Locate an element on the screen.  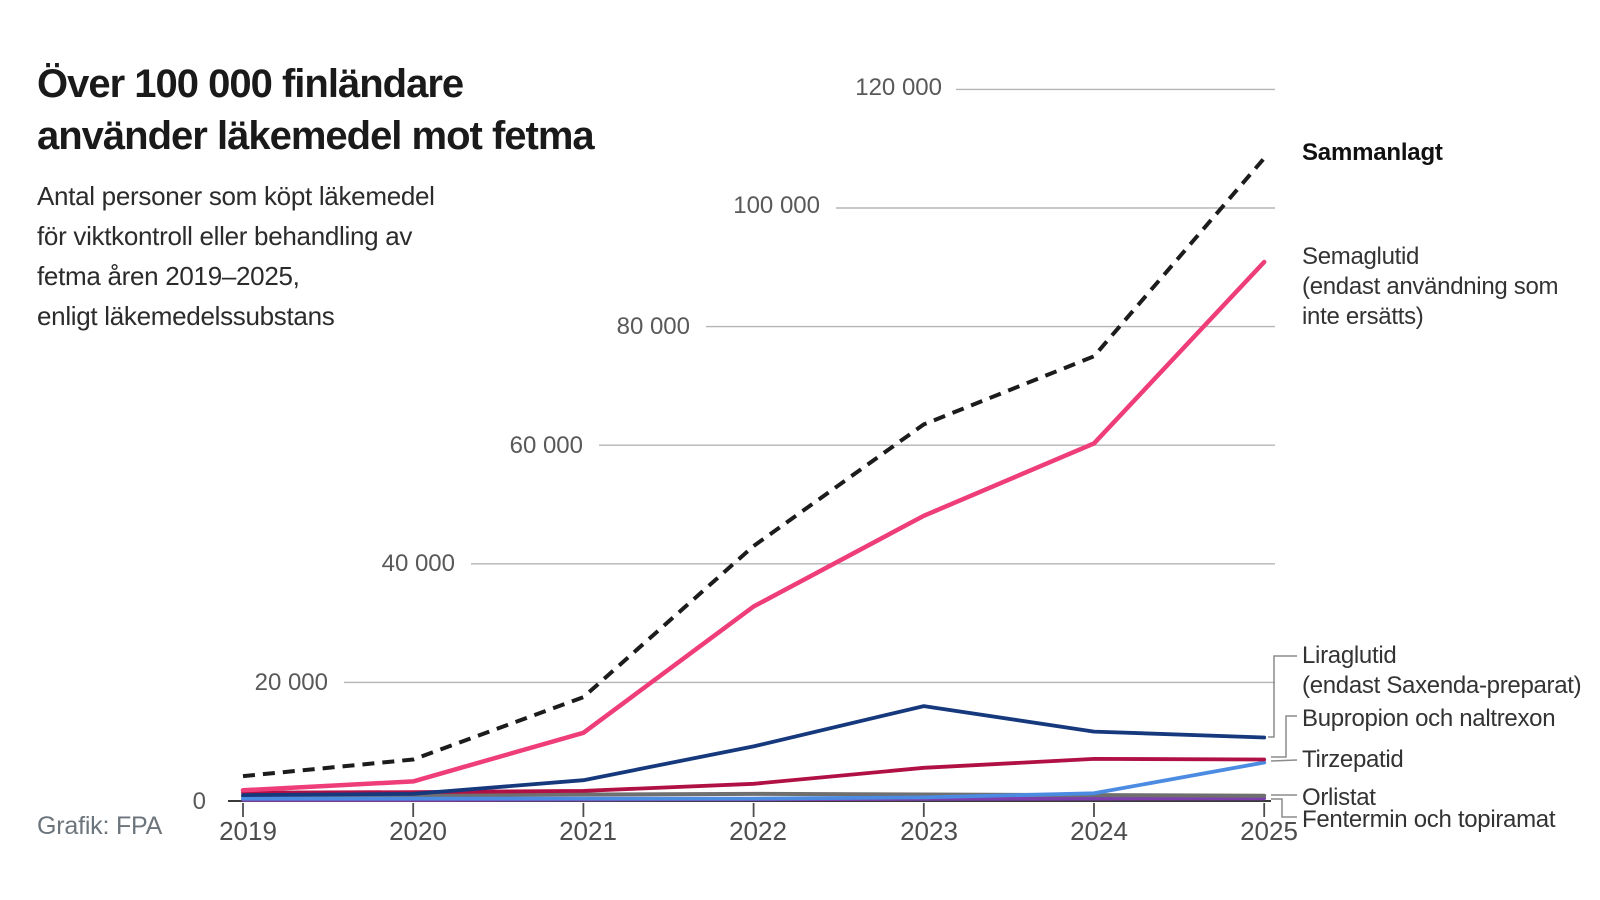
subtitle-line-4: enligt läkemedelssubstans is located at coordinates (186, 316).